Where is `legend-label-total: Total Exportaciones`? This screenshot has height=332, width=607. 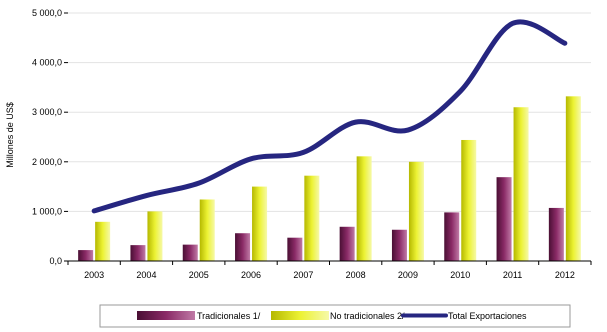 legend-label-total: Total Exportaciones is located at coordinates (487, 316).